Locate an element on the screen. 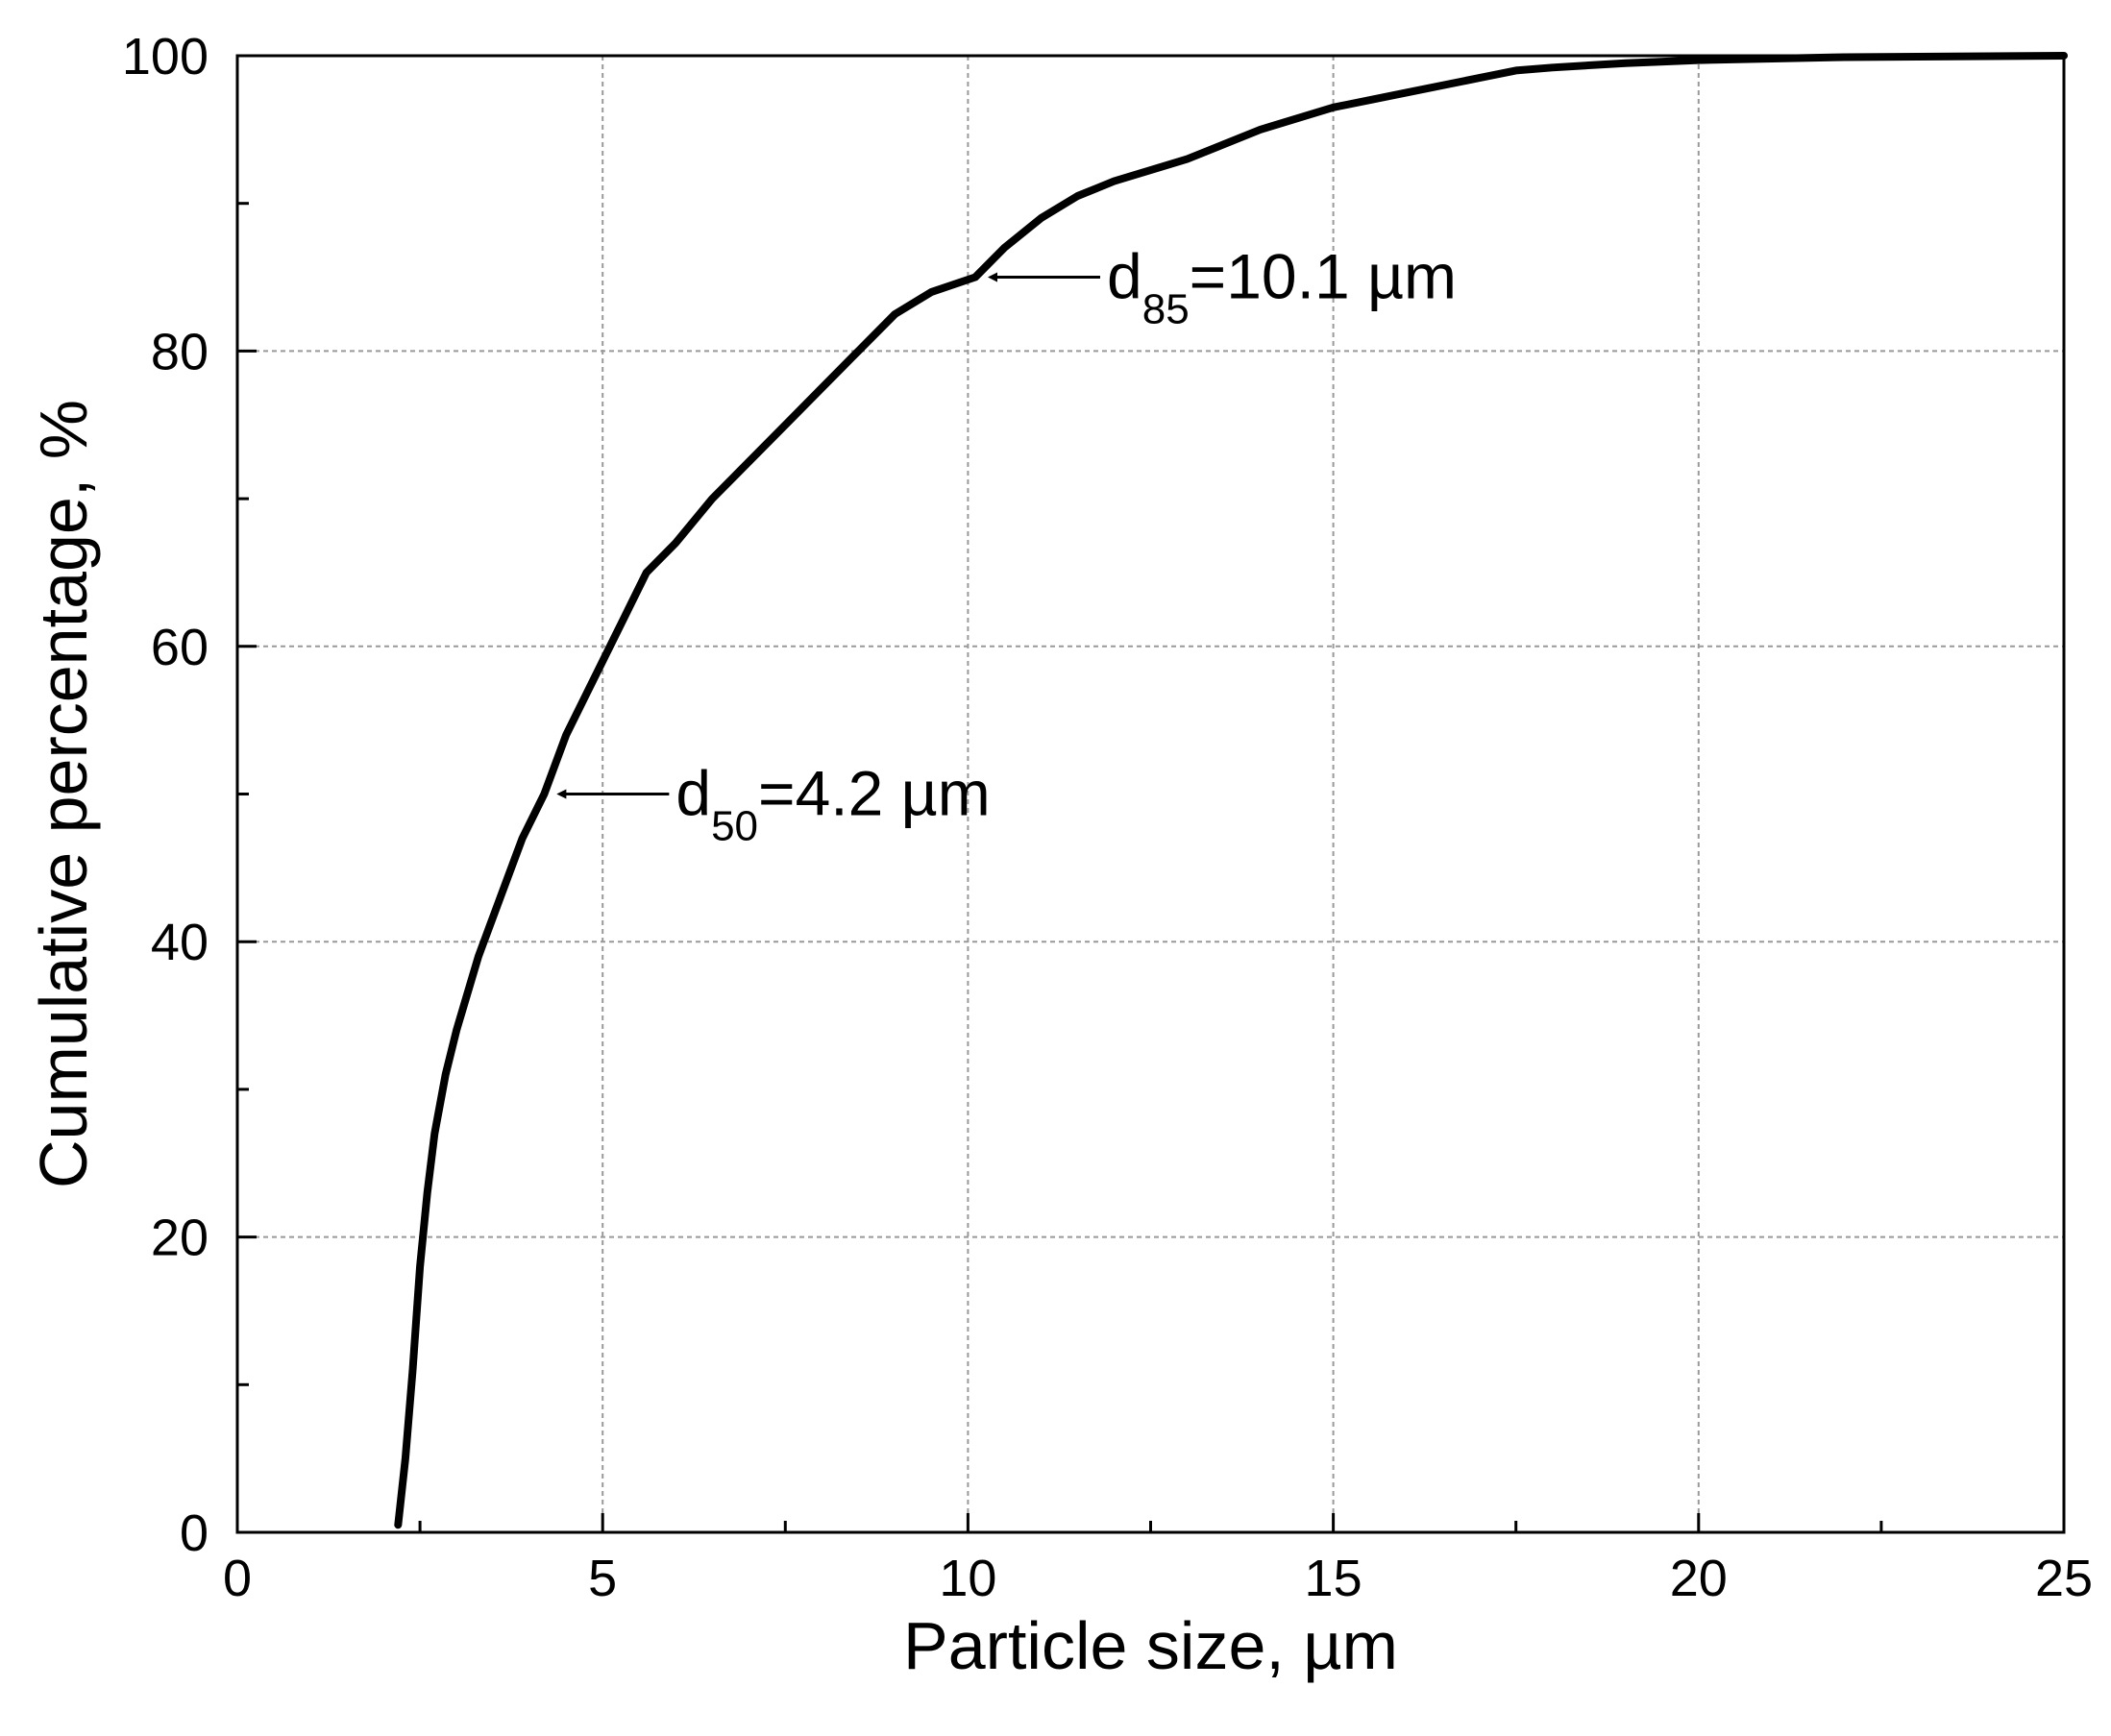 The width and height of the screenshot is (2111, 1736). y-tick-label: 60 is located at coordinates (180, 647).